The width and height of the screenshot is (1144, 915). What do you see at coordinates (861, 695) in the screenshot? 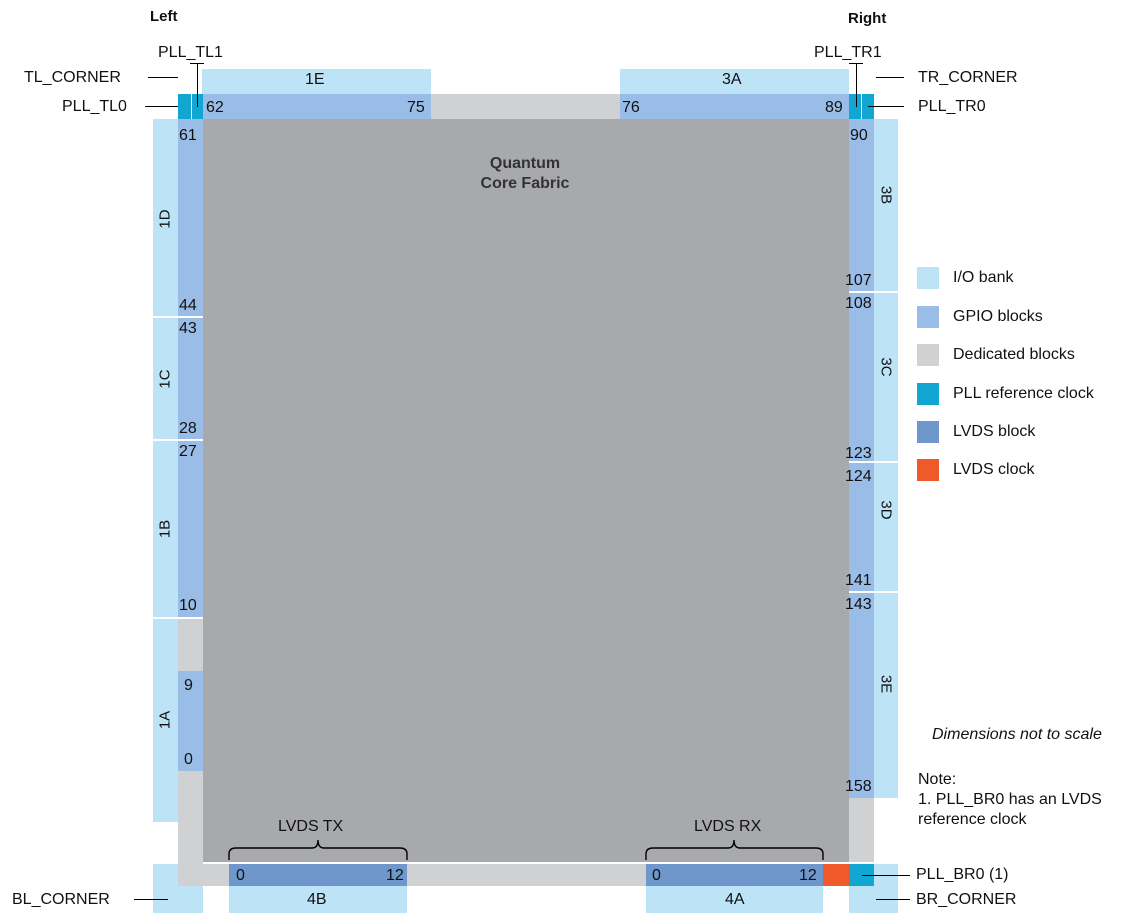
I see `gpio-right-3e` at bounding box center [861, 695].